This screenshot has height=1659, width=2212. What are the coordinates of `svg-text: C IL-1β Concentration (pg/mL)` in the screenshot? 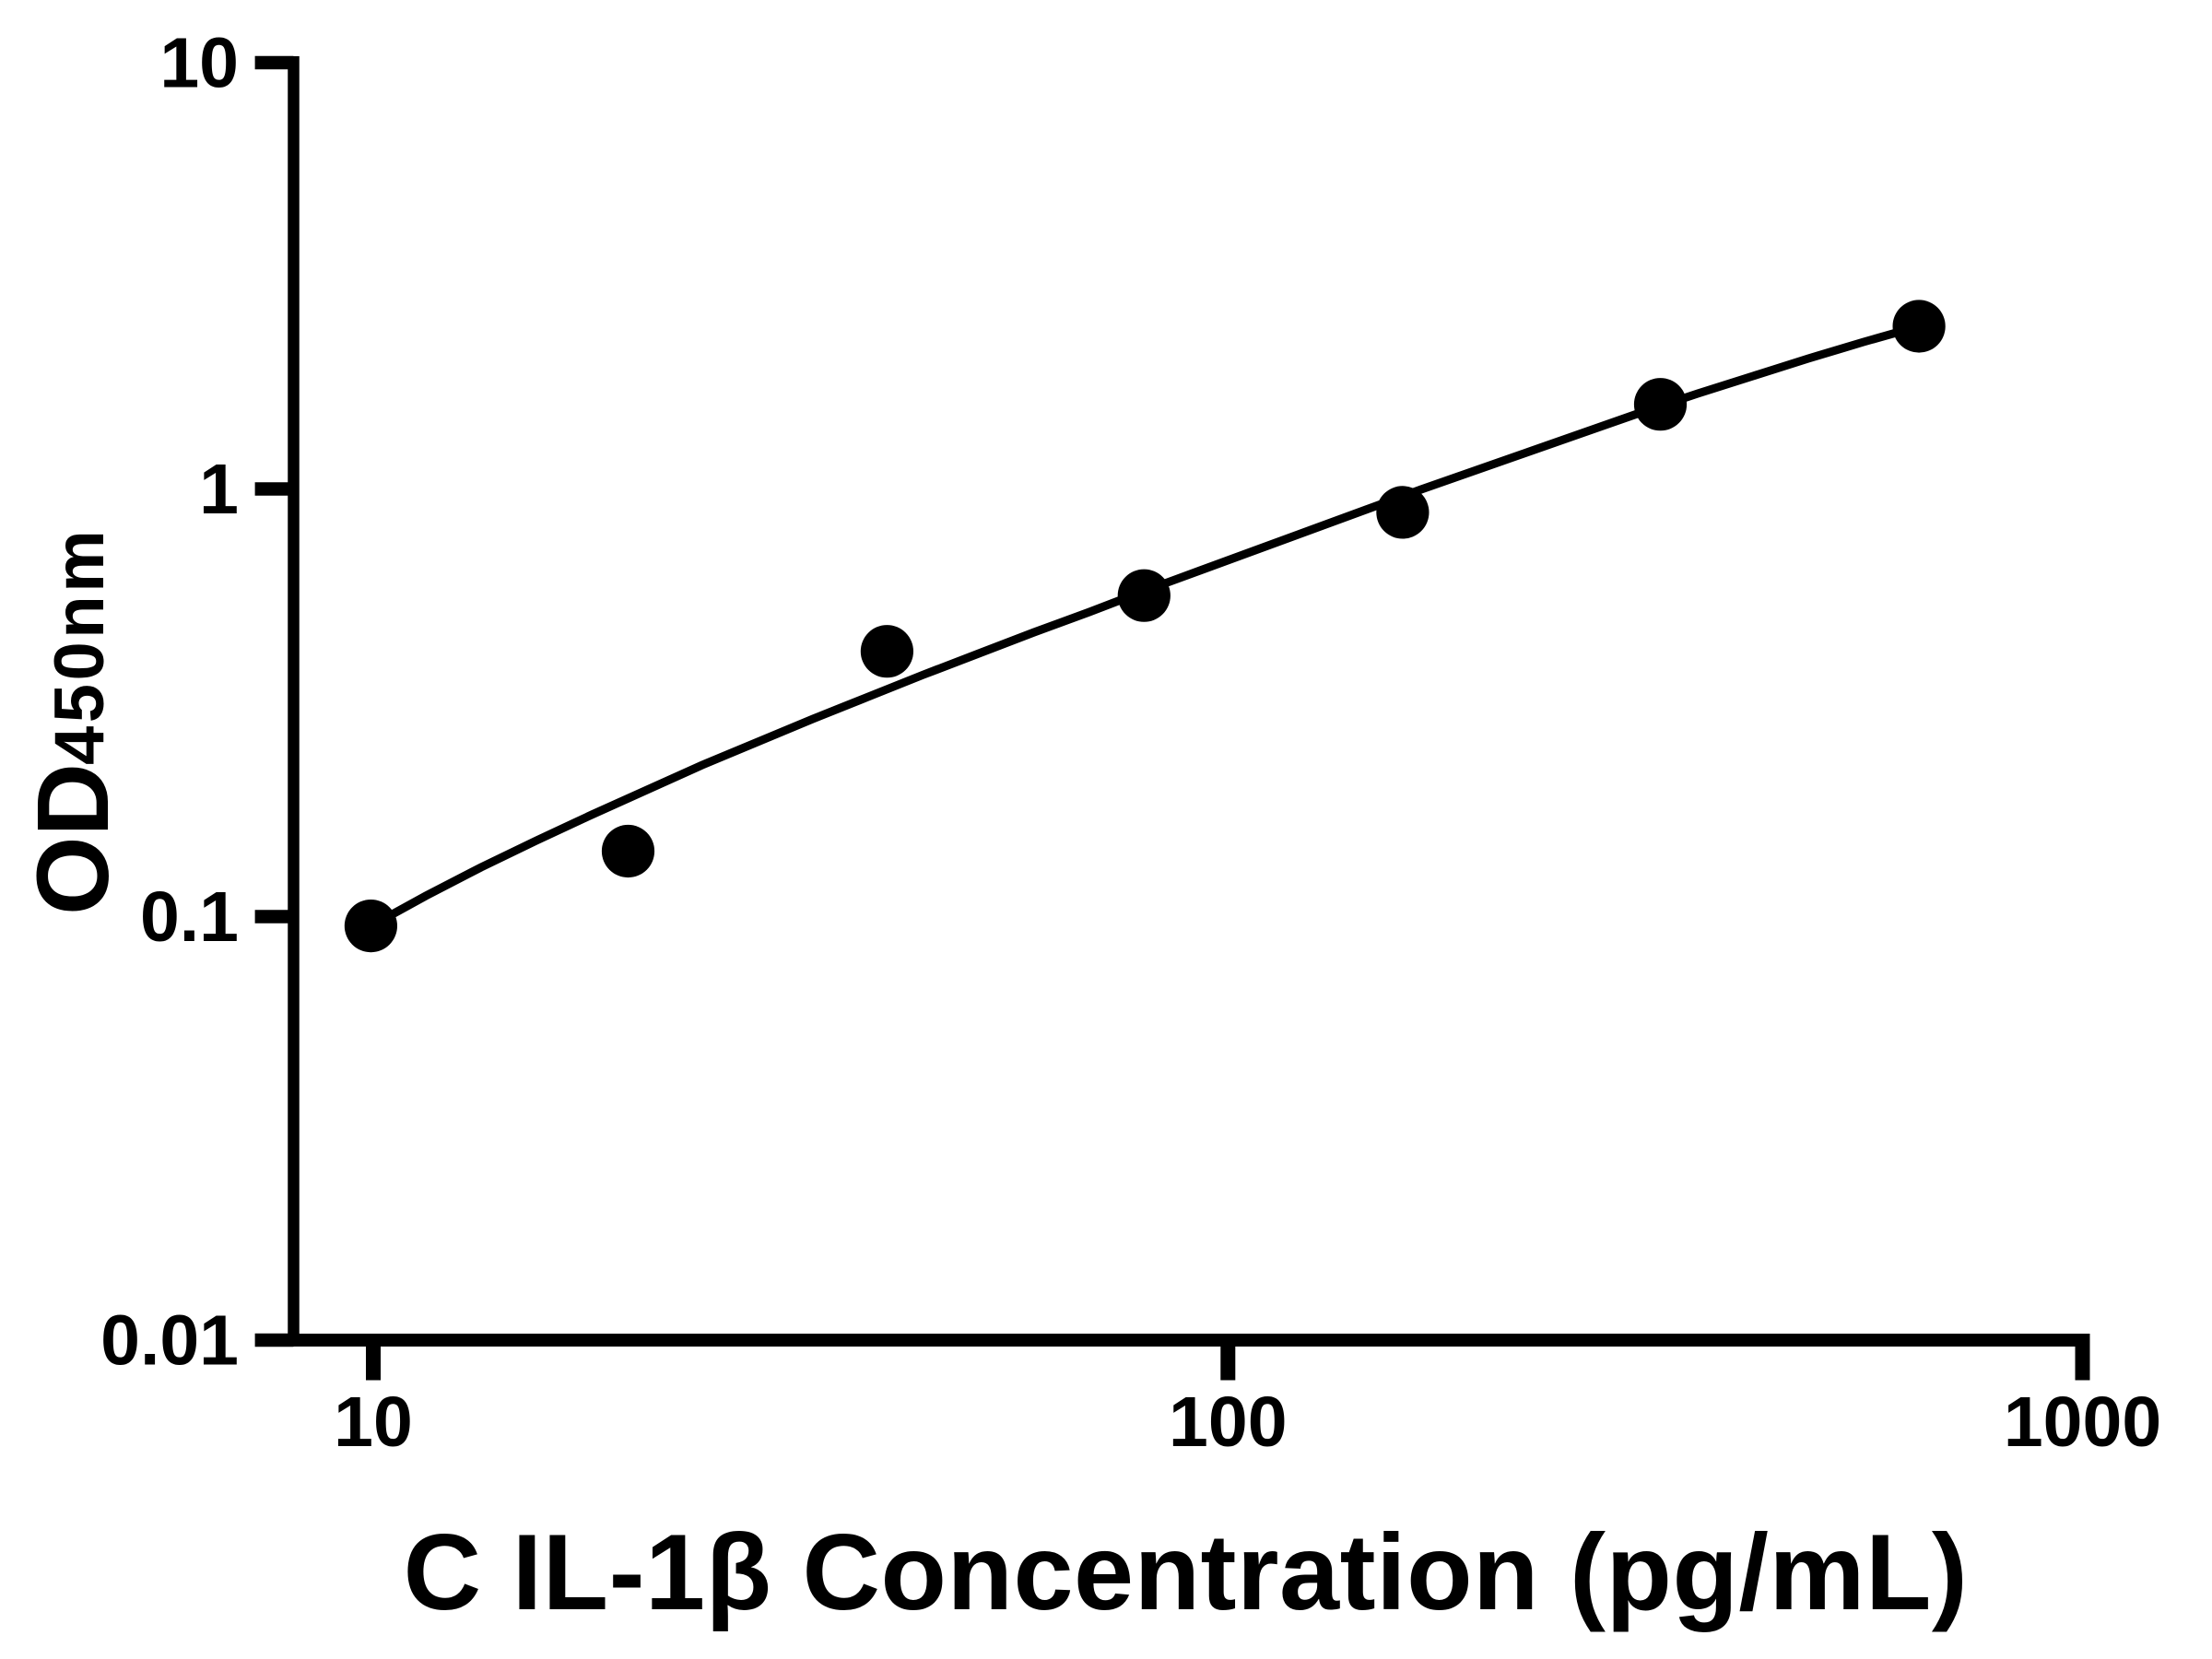 It's located at (1186, 1572).